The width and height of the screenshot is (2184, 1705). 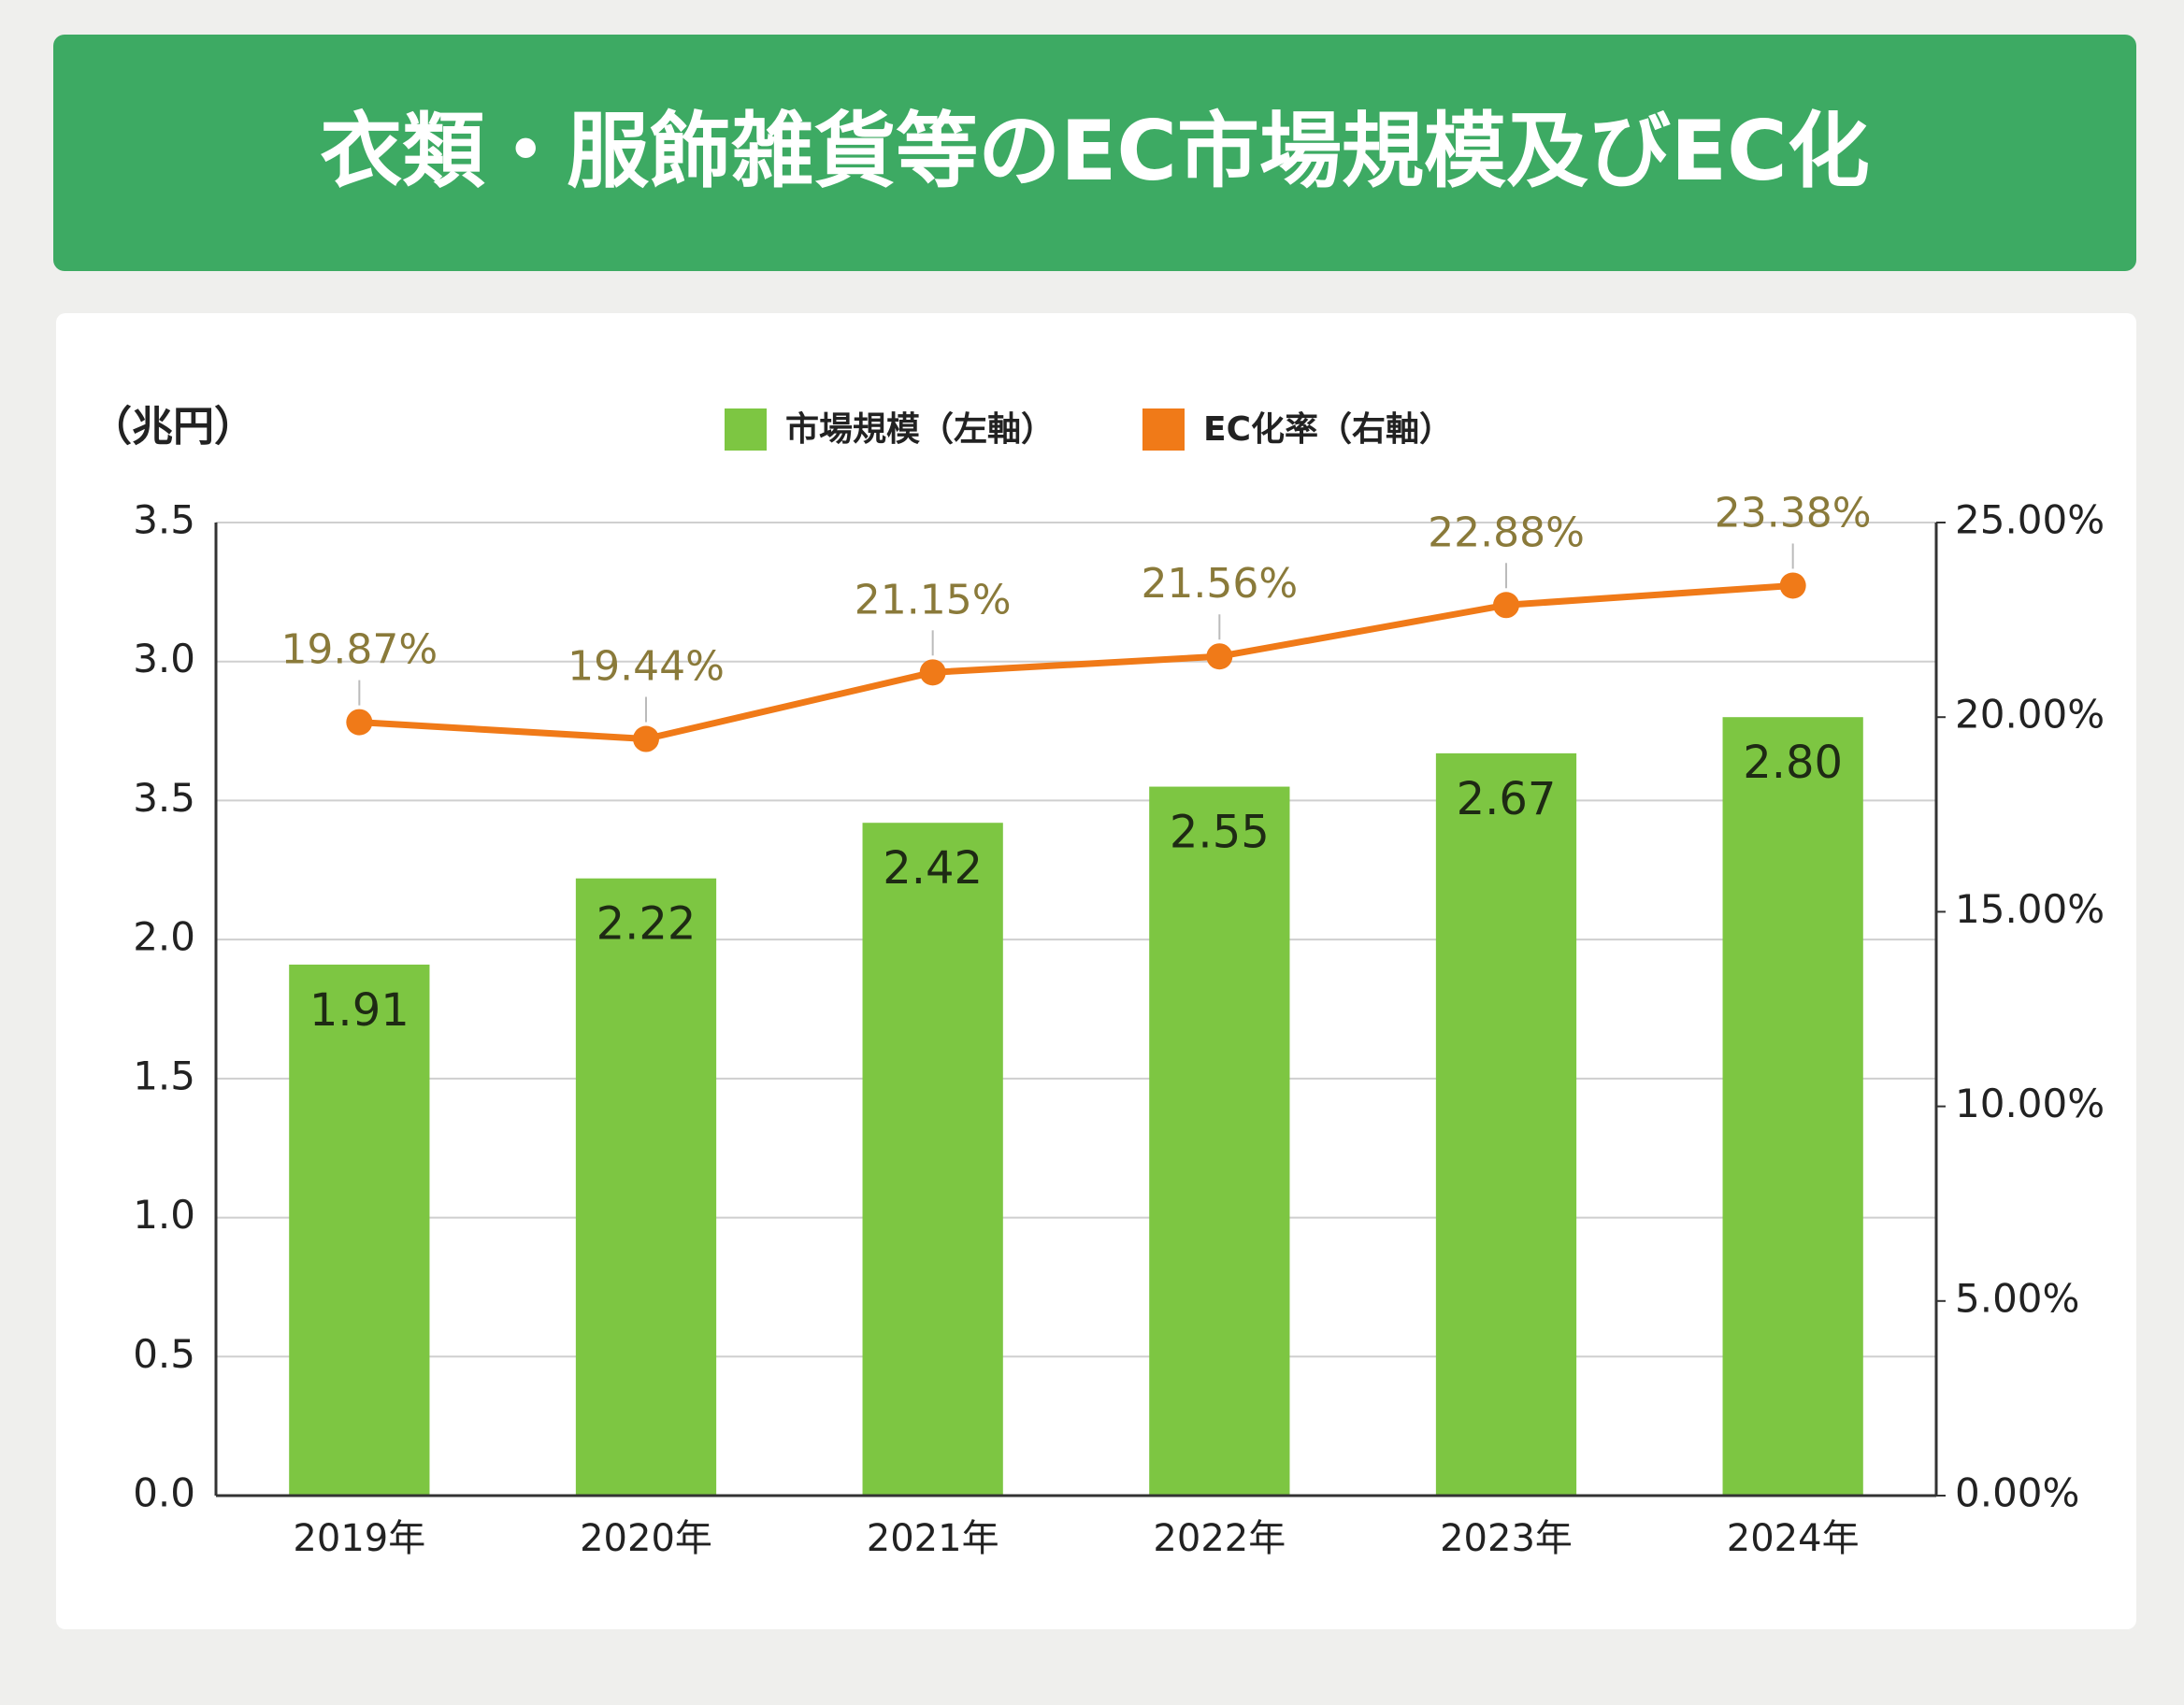 I want to click on line-value-label: 23.38%, so click(x=1793, y=513).